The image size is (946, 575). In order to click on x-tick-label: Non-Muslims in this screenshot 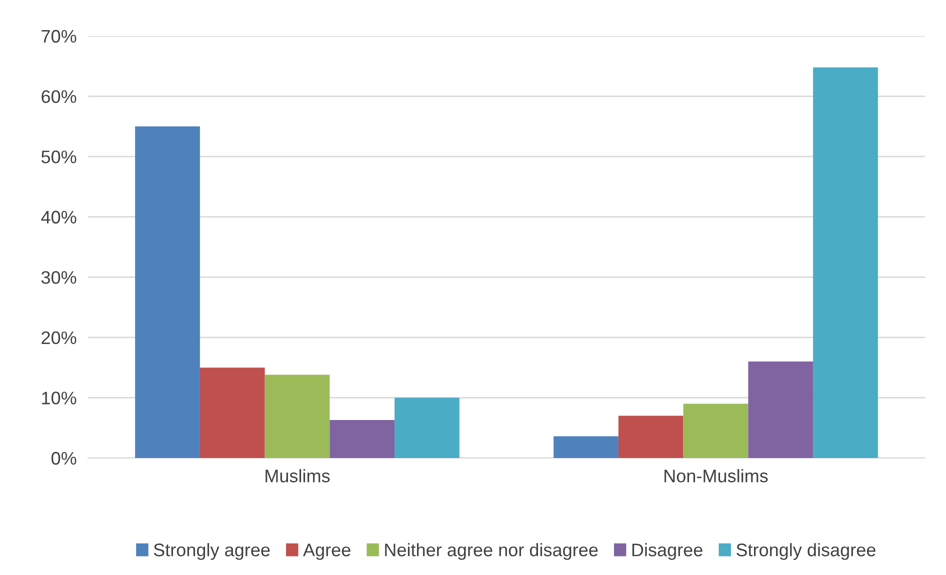, I will do `click(716, 475)`.